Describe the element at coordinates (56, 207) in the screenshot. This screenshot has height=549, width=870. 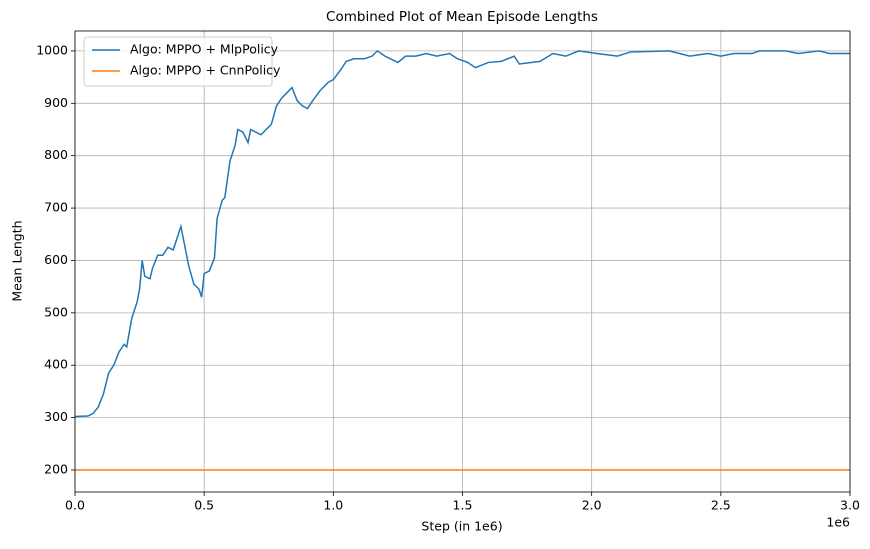
I see `y-tick-label: 700` at that location.